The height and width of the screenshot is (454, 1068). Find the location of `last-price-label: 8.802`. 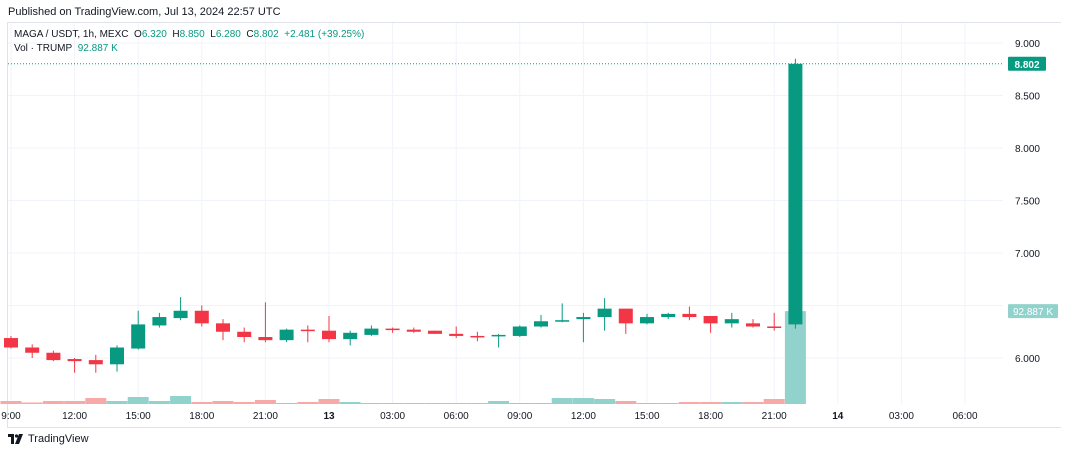

last-price-label: 8.802 is located at coordinates (1026, 65).